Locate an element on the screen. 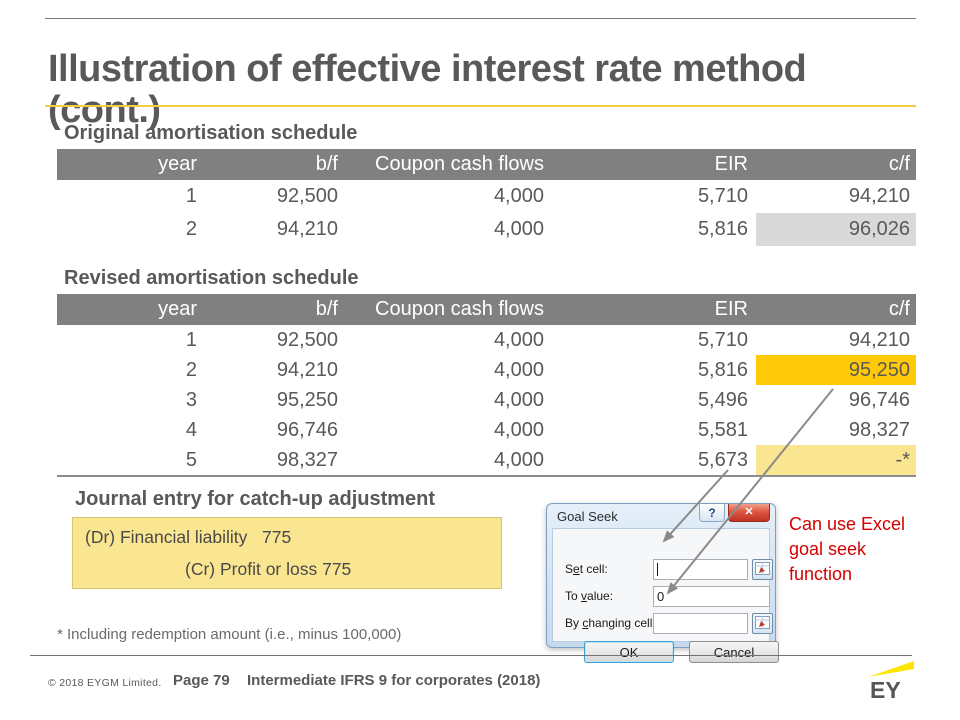 This screenshot has height=720, width=960. dialog-title: Goal Seek is located at coordinates (587, 516).